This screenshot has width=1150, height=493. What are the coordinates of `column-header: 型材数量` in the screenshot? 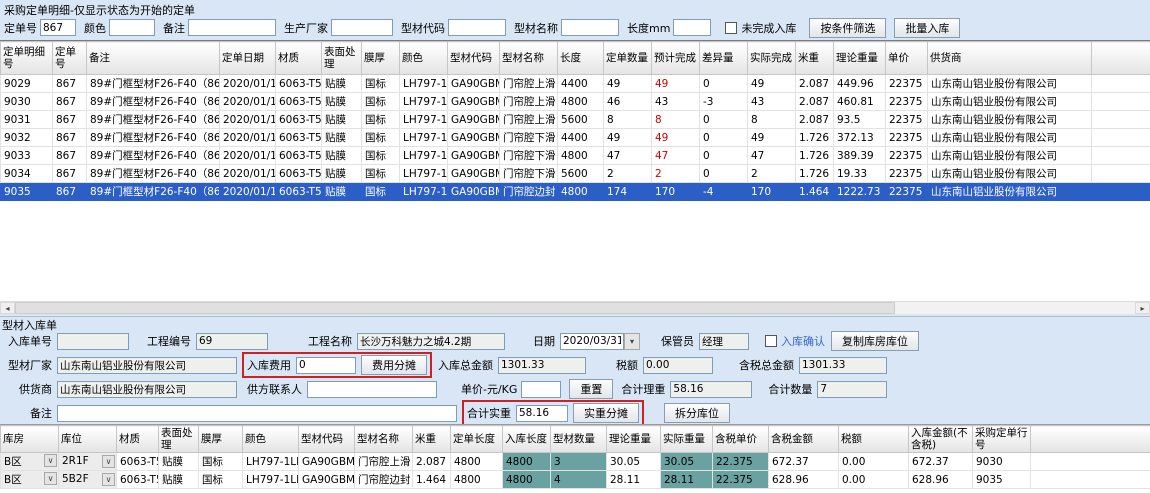 It's located at (579, 439).